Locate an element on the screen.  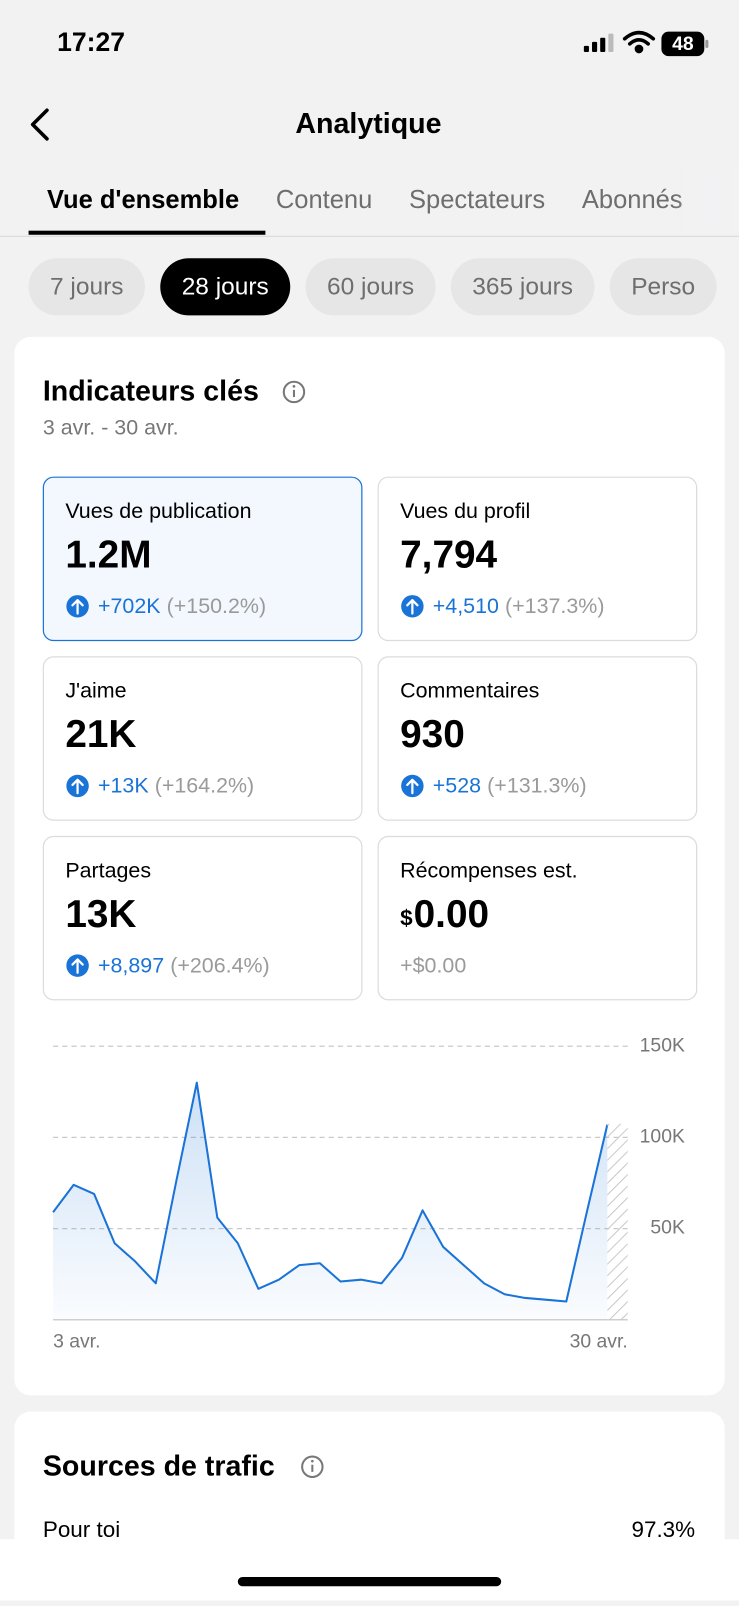
period-bar: 7 jours 28 jours 60 jours 365 jours Perso is located at coordinates (372, 287).